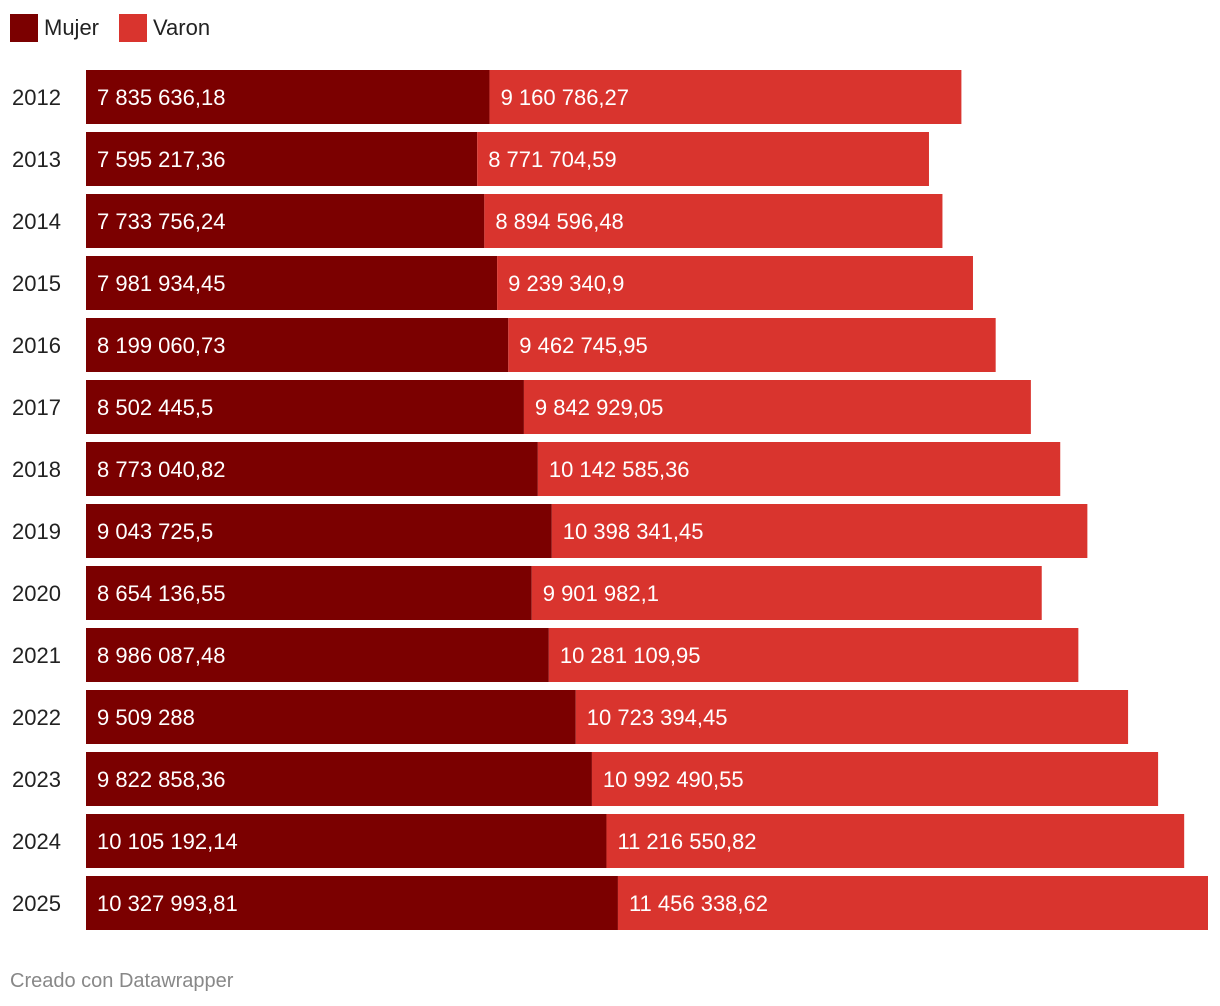  What do you see at coordinates (735, 283) in the screenshot?
I see `bar-varon-2015` at bounding box center [735, 283].